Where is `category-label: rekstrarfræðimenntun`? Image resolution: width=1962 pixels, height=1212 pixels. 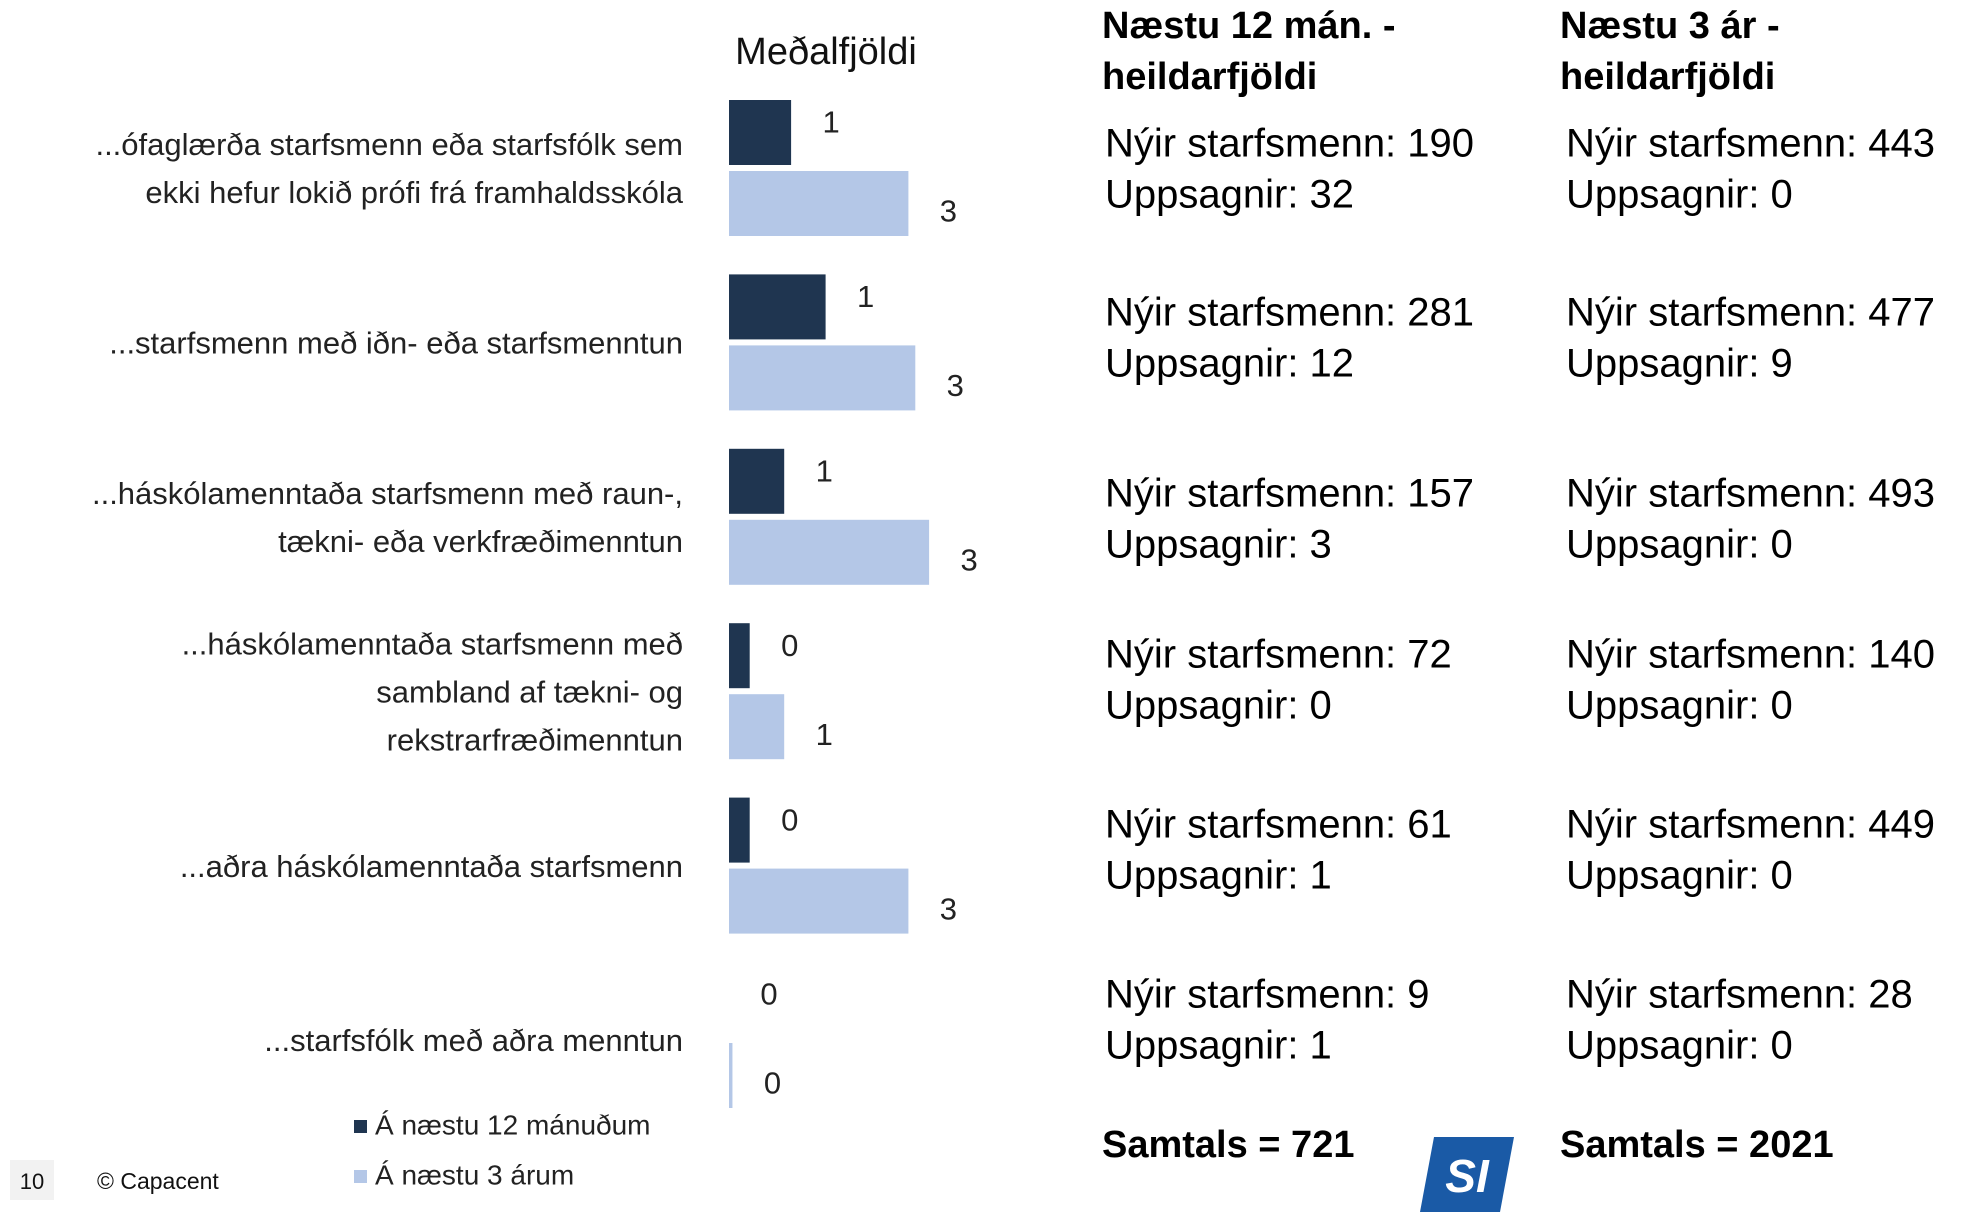 category-label: rekstrarfræðimenntun is located at coordinates (535, 739).